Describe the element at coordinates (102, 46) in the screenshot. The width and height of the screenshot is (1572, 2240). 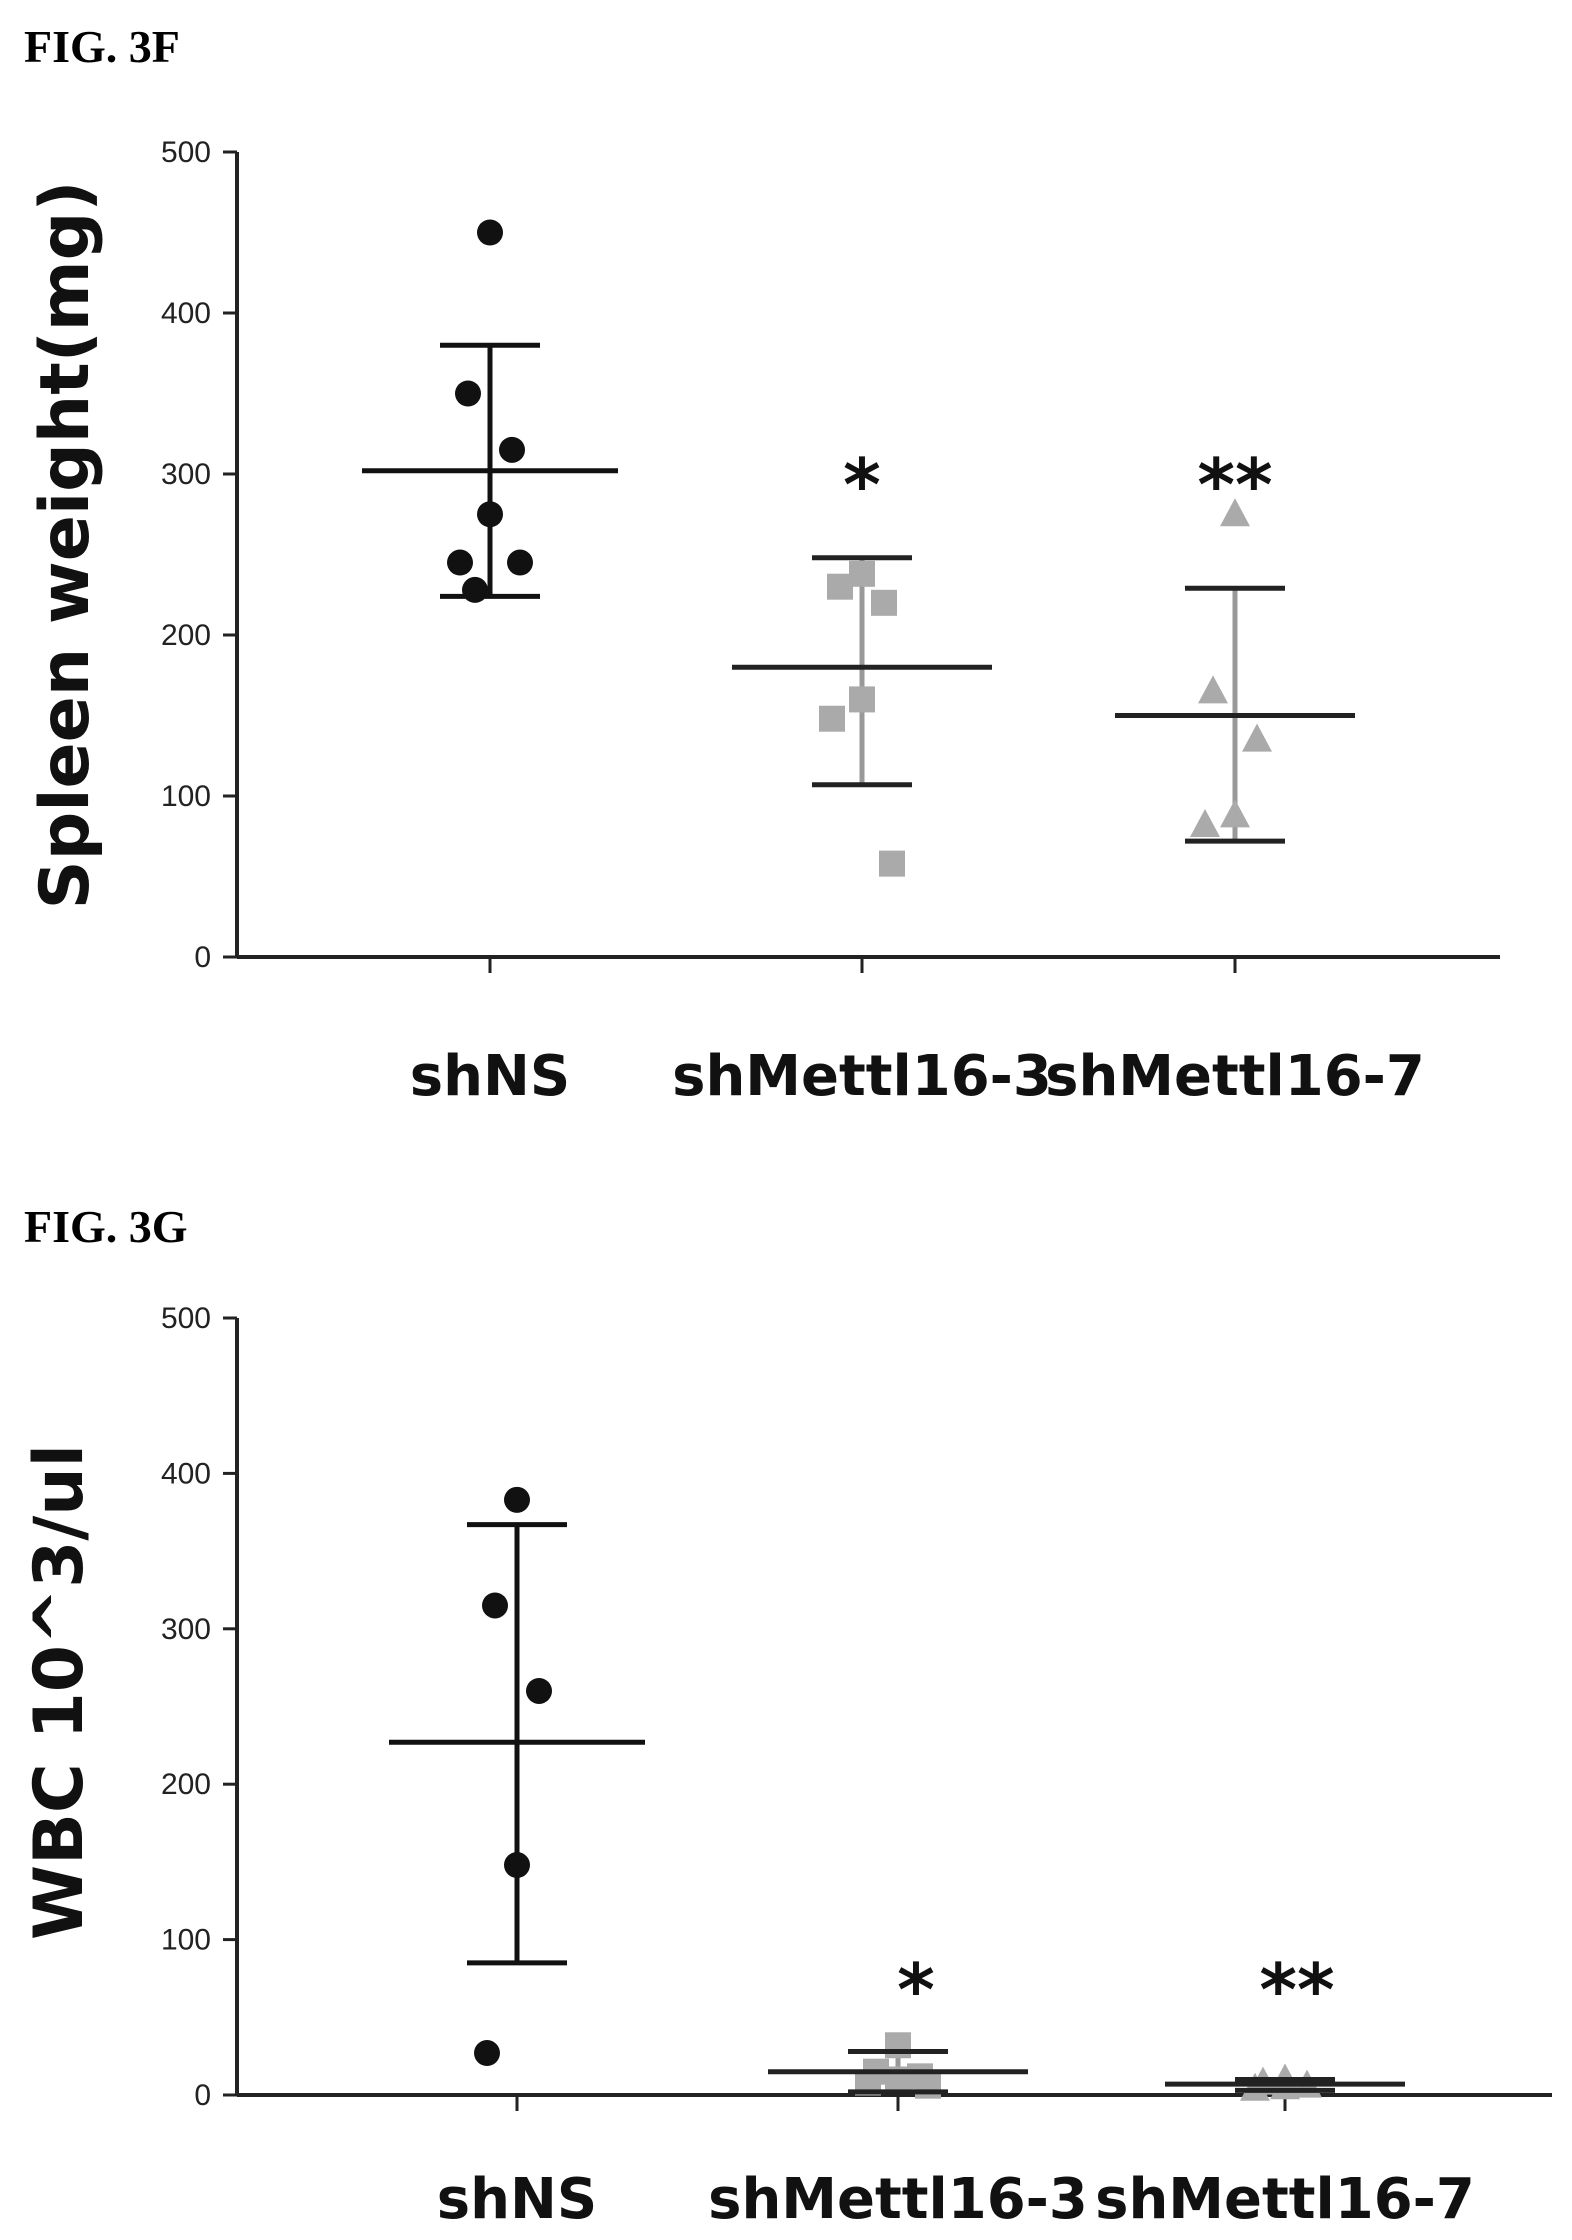
I see `figure-label-3f: FIG. 3F` at that location.